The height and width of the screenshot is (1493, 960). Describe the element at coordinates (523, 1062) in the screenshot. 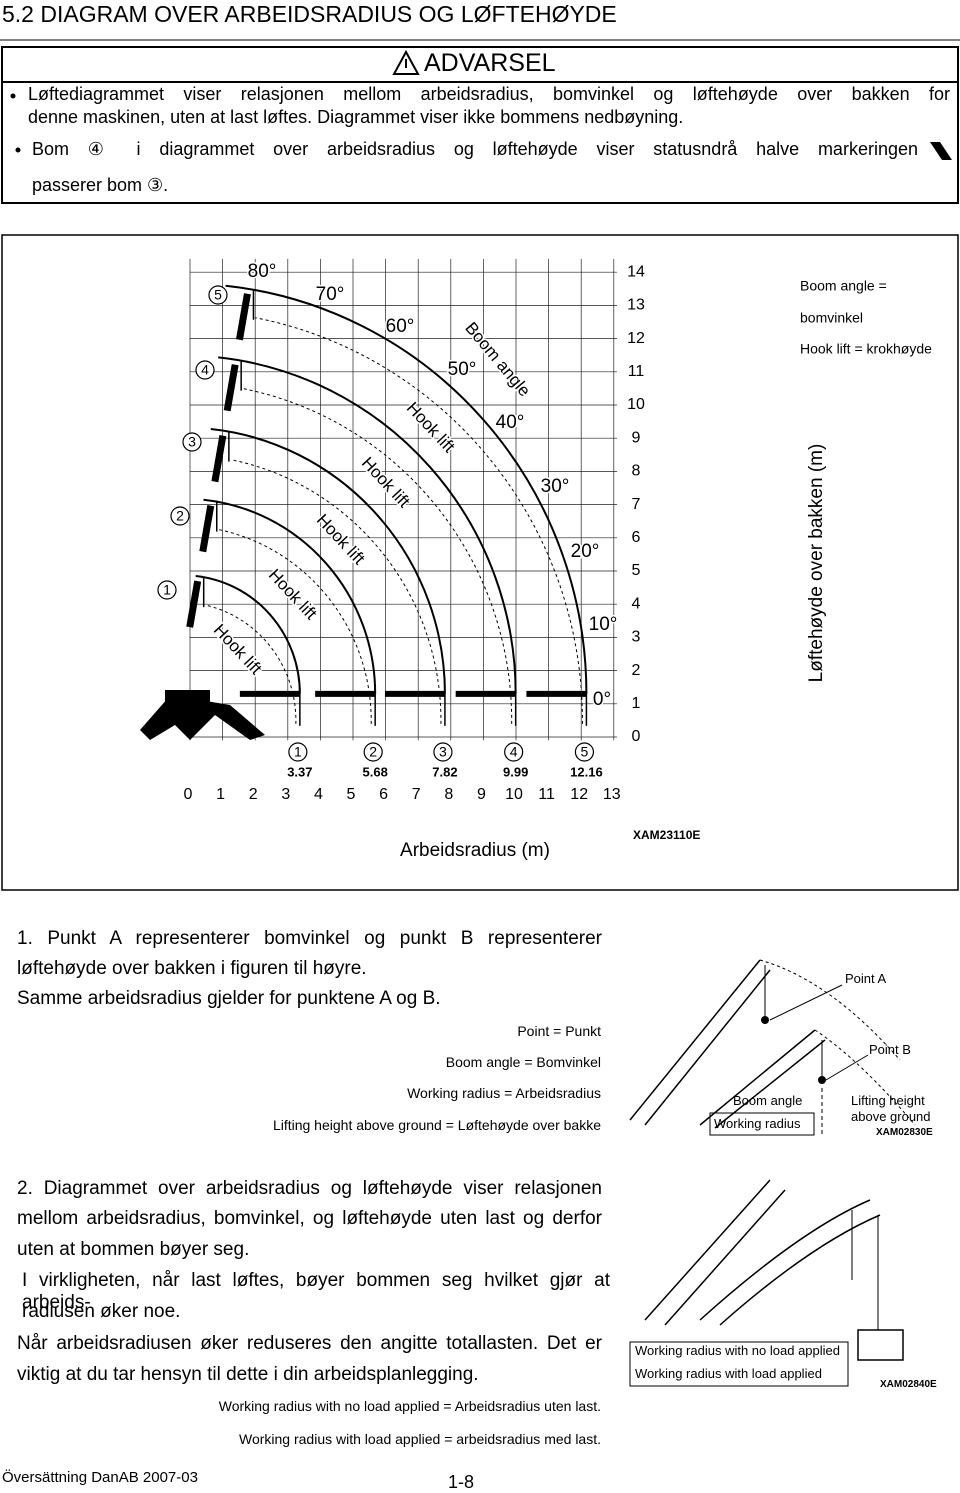

I see `glossary: Boom angle = Bomvinkel` at that location.